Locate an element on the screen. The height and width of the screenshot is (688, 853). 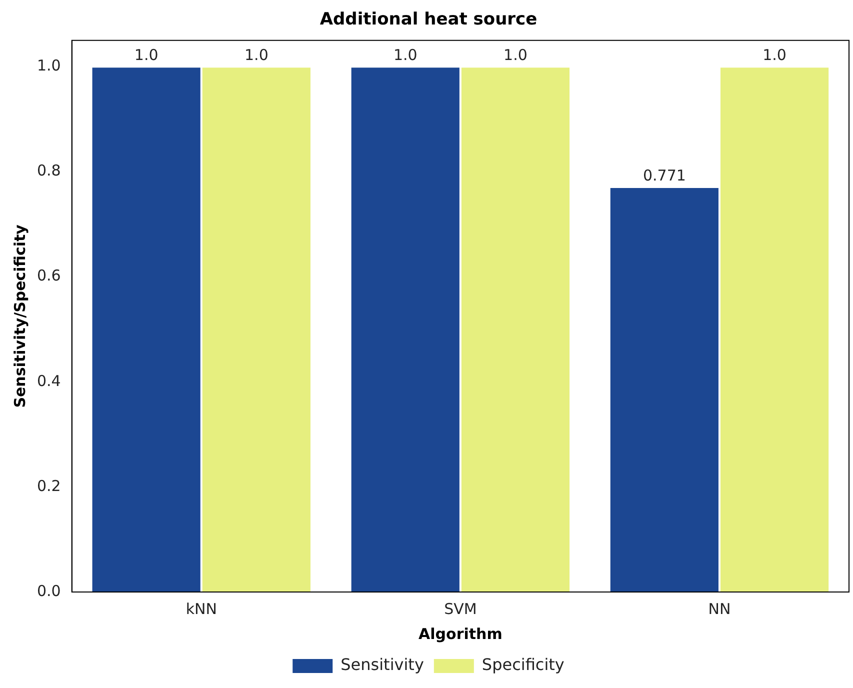
y-tick-label: 0.2 is located at coordinates (48, 485).